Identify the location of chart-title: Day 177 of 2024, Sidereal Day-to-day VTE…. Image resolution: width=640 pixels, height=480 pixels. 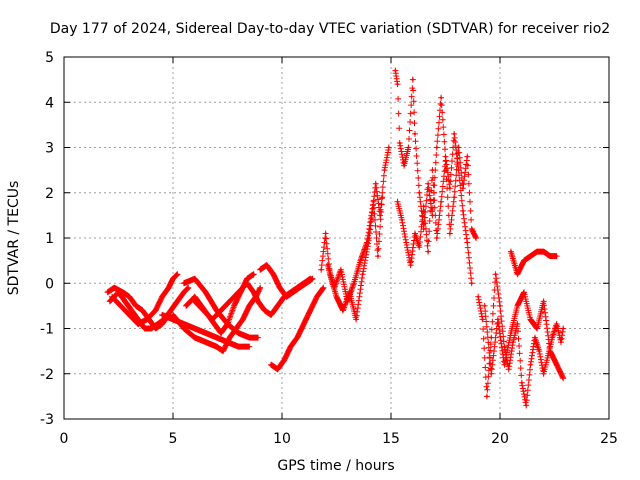
(330, 29).